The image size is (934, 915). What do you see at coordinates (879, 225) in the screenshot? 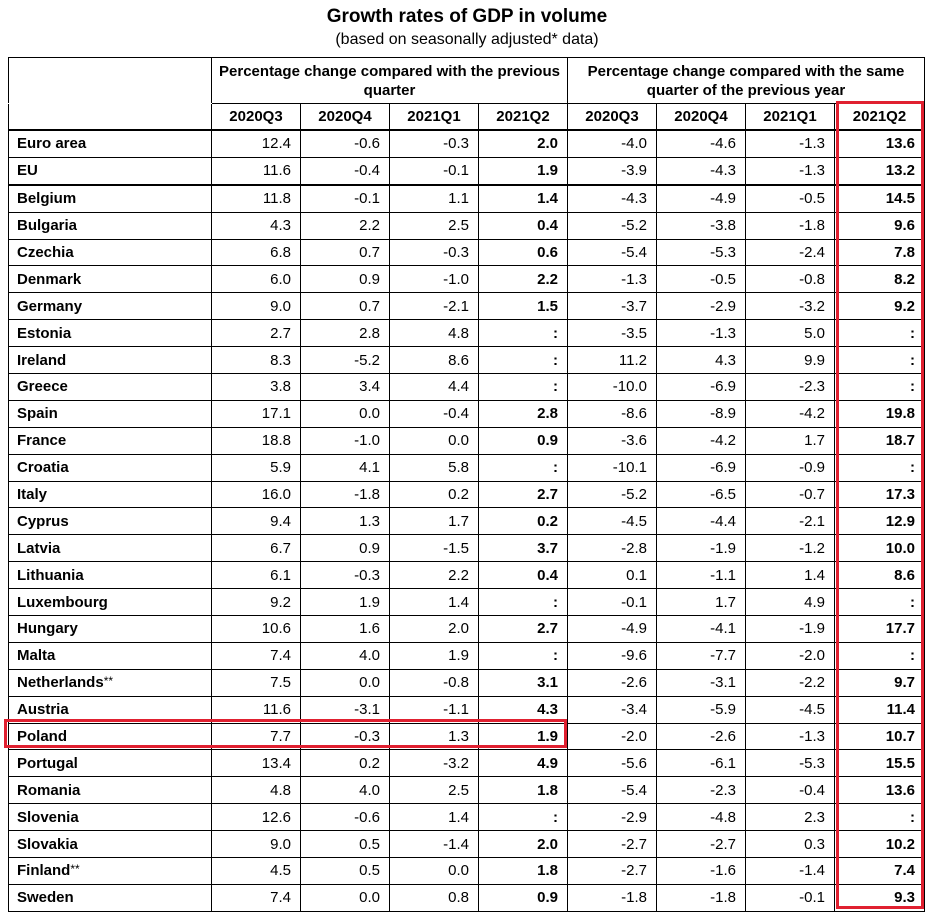
I see `value-cell: 9.6` at bounding box center [879, 225].